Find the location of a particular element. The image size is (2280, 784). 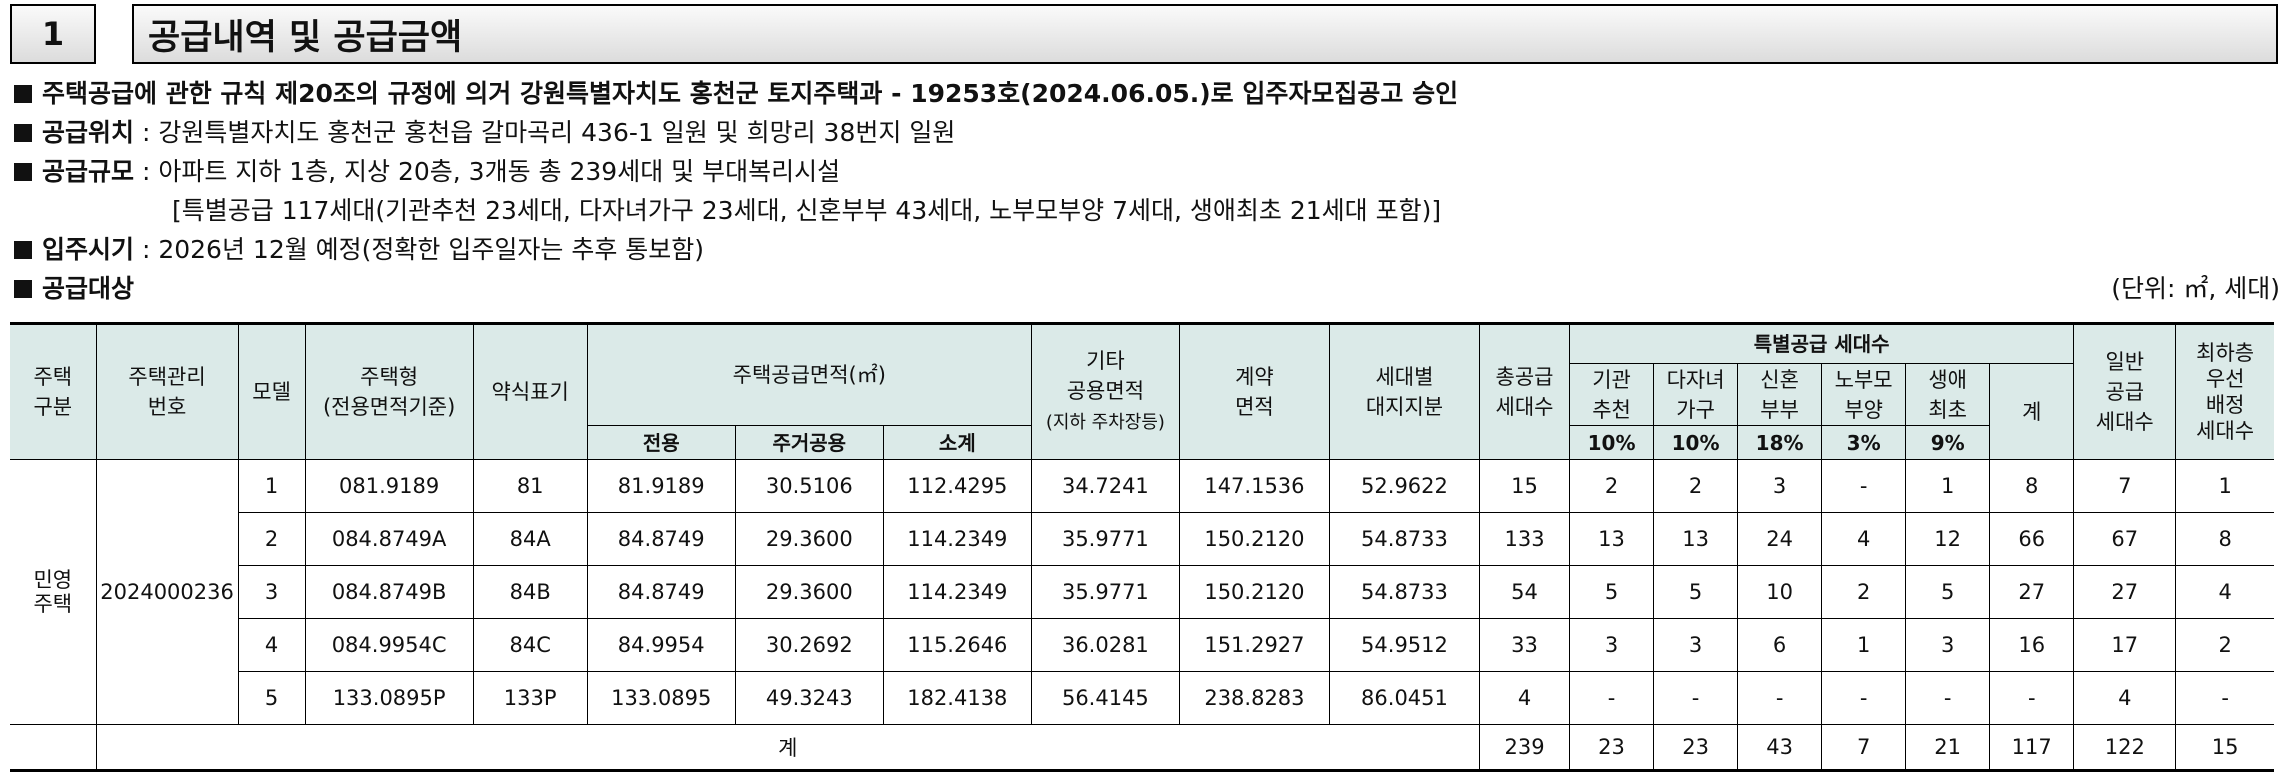

header-model: 모델 is located at coordinates (271, 391).